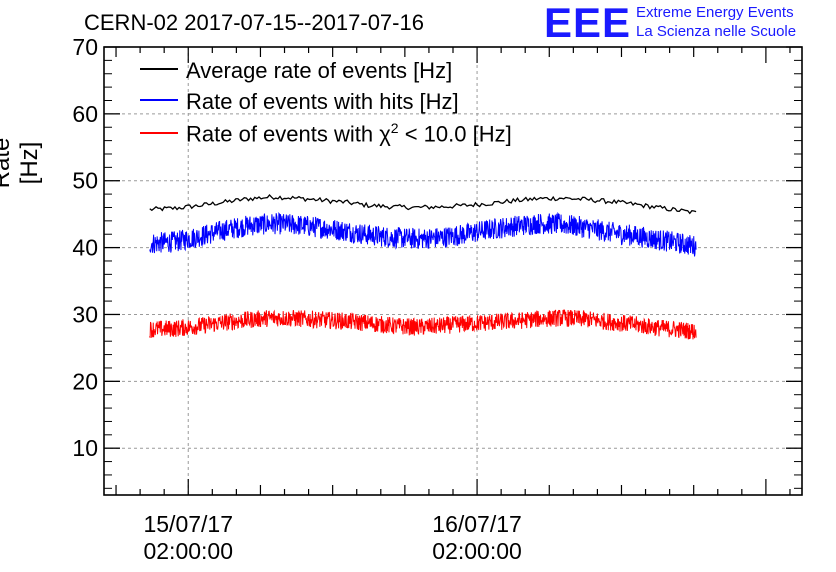 This screenshot has height=572, width=836. I want to click on legend-swatch-average, so click(159, 69).